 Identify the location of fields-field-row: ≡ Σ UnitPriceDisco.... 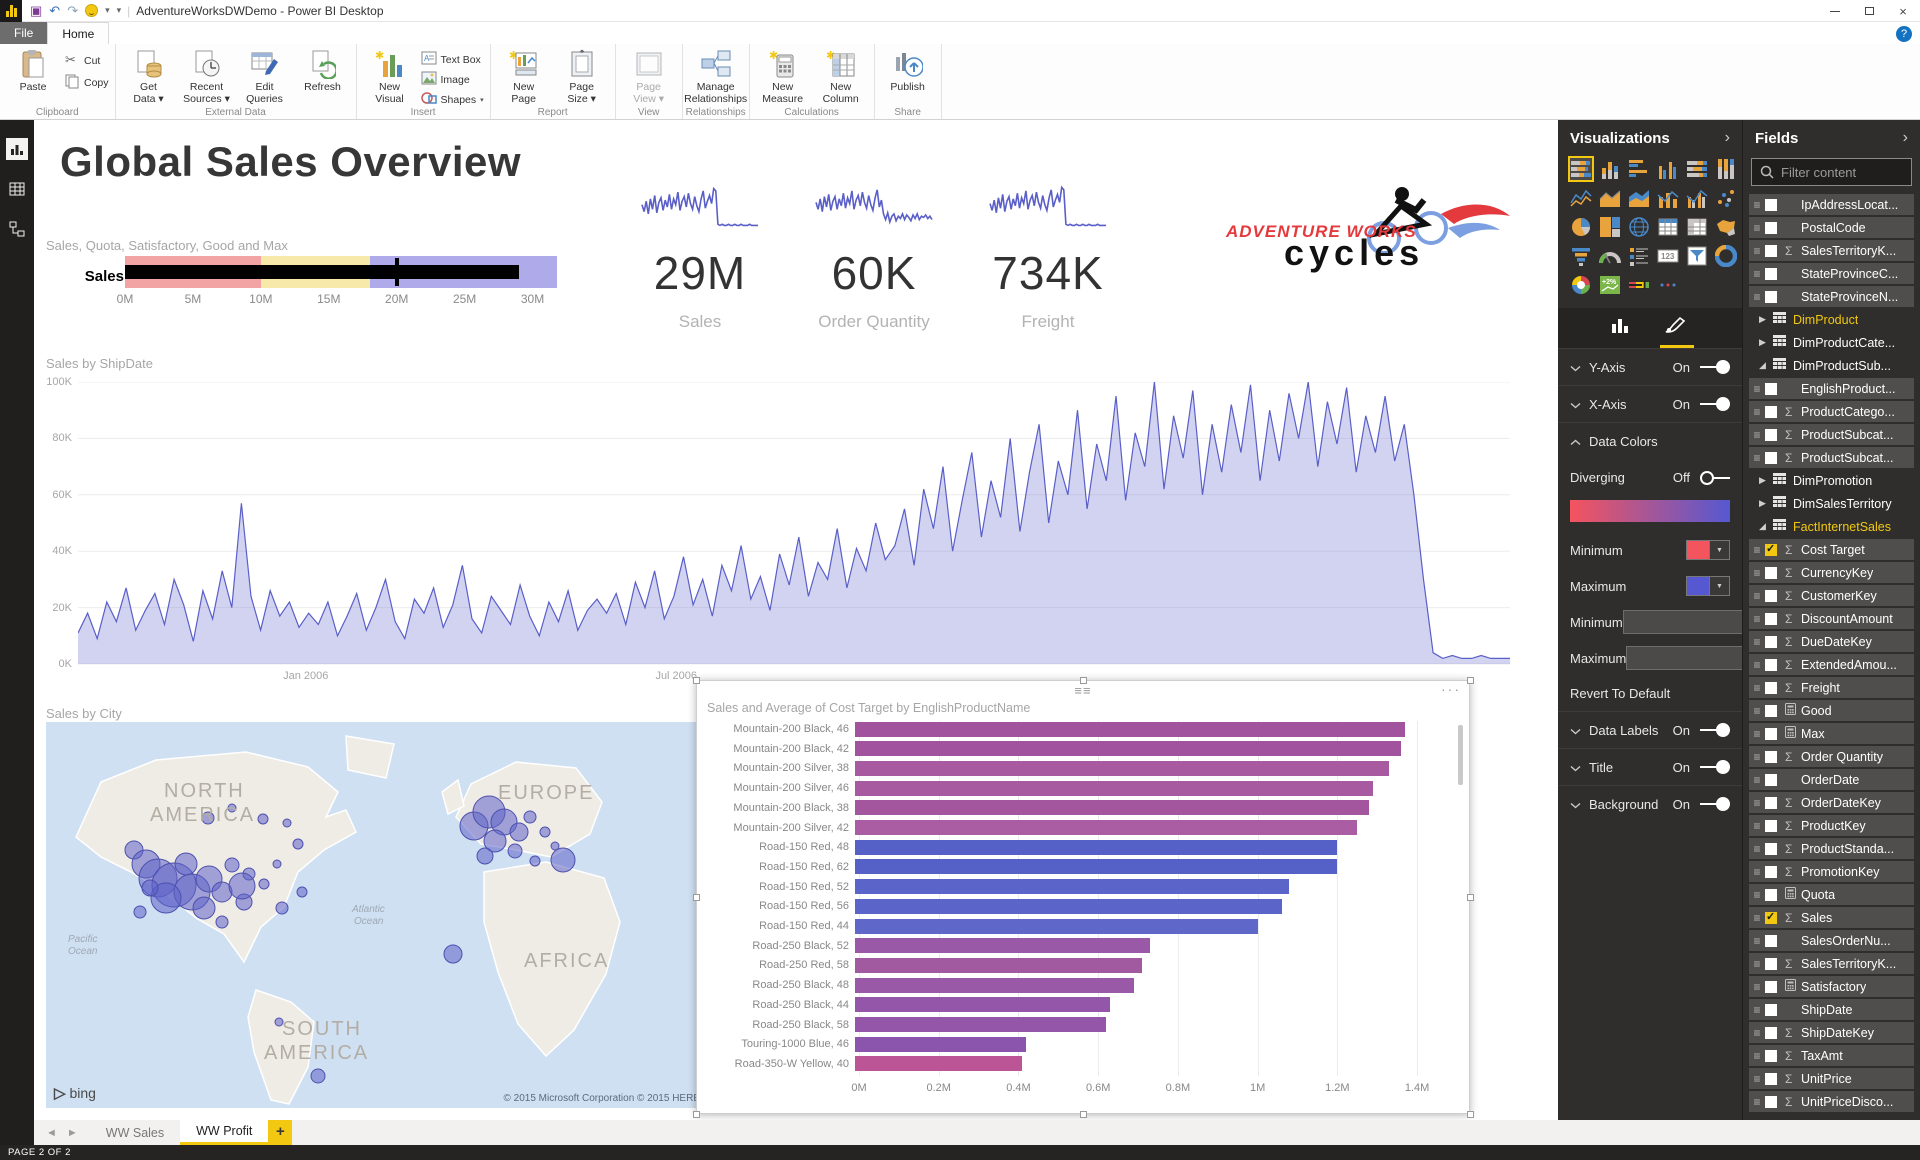
(1831, 1101).